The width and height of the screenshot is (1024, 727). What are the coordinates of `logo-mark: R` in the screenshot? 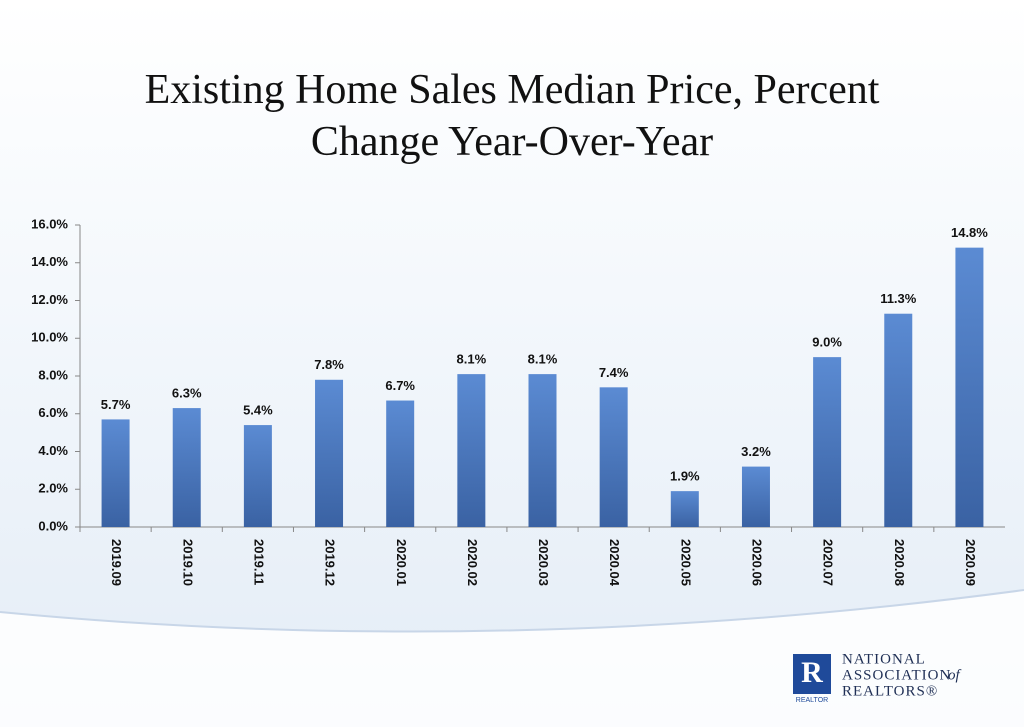 It's located at (812, 672).